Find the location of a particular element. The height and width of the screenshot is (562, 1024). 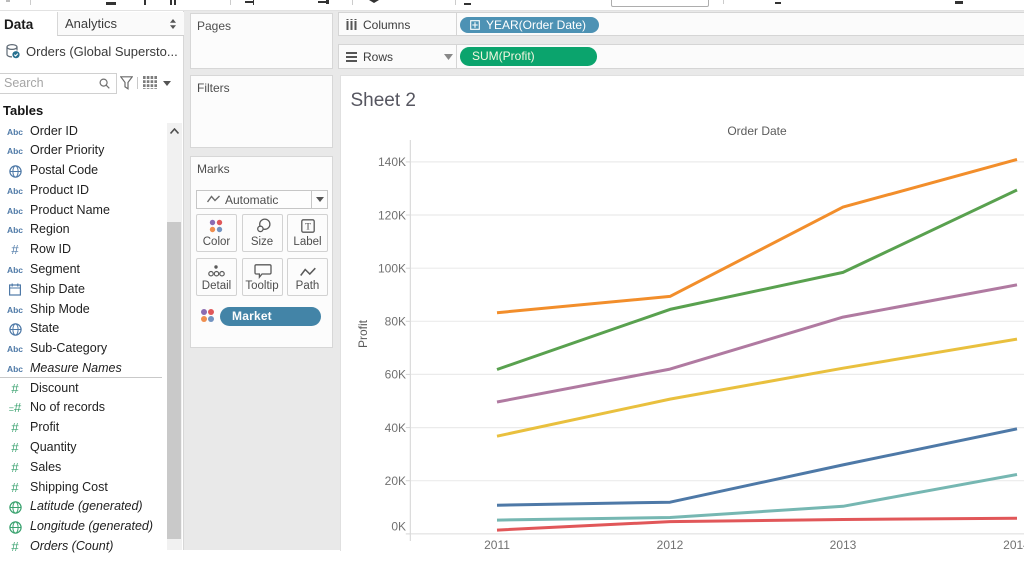

svg-text: 60K is located at coordinates (395, 375).